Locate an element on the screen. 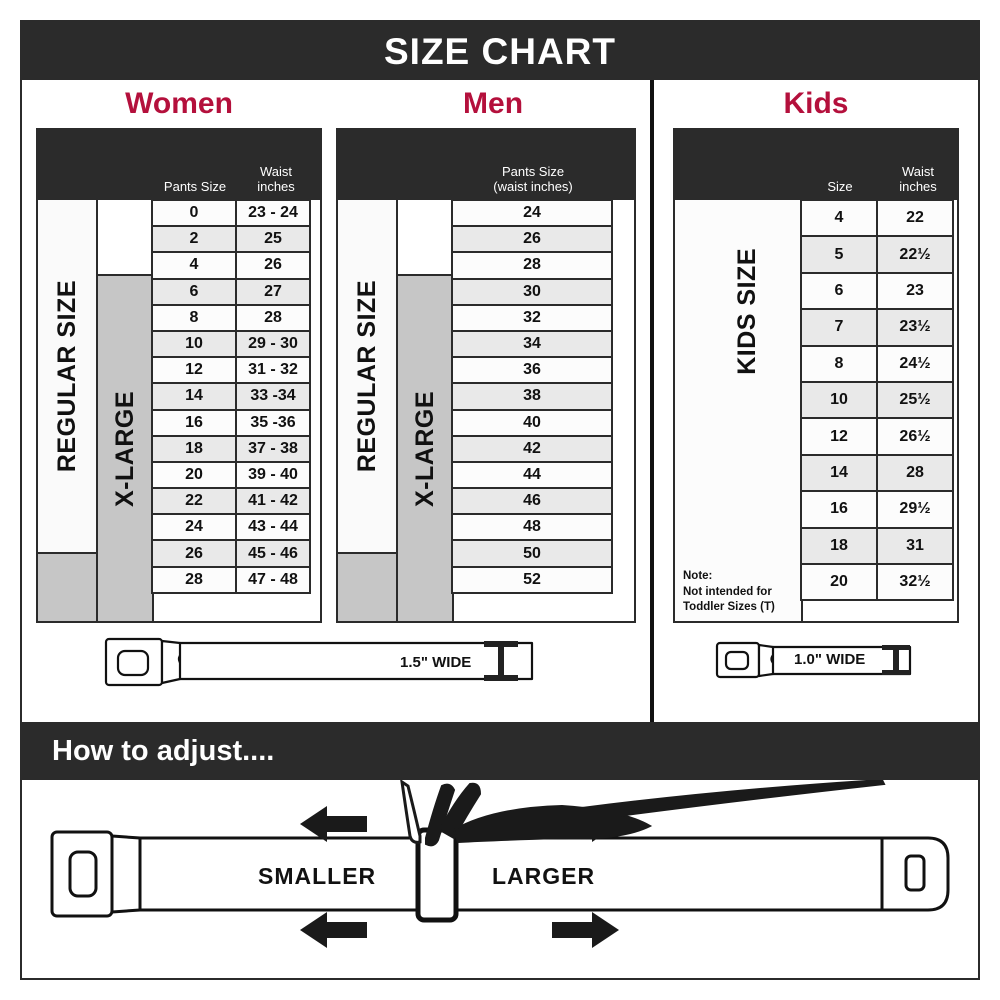 The image size is (1000, 1000). section-divider is located at coordinates (652, 401).